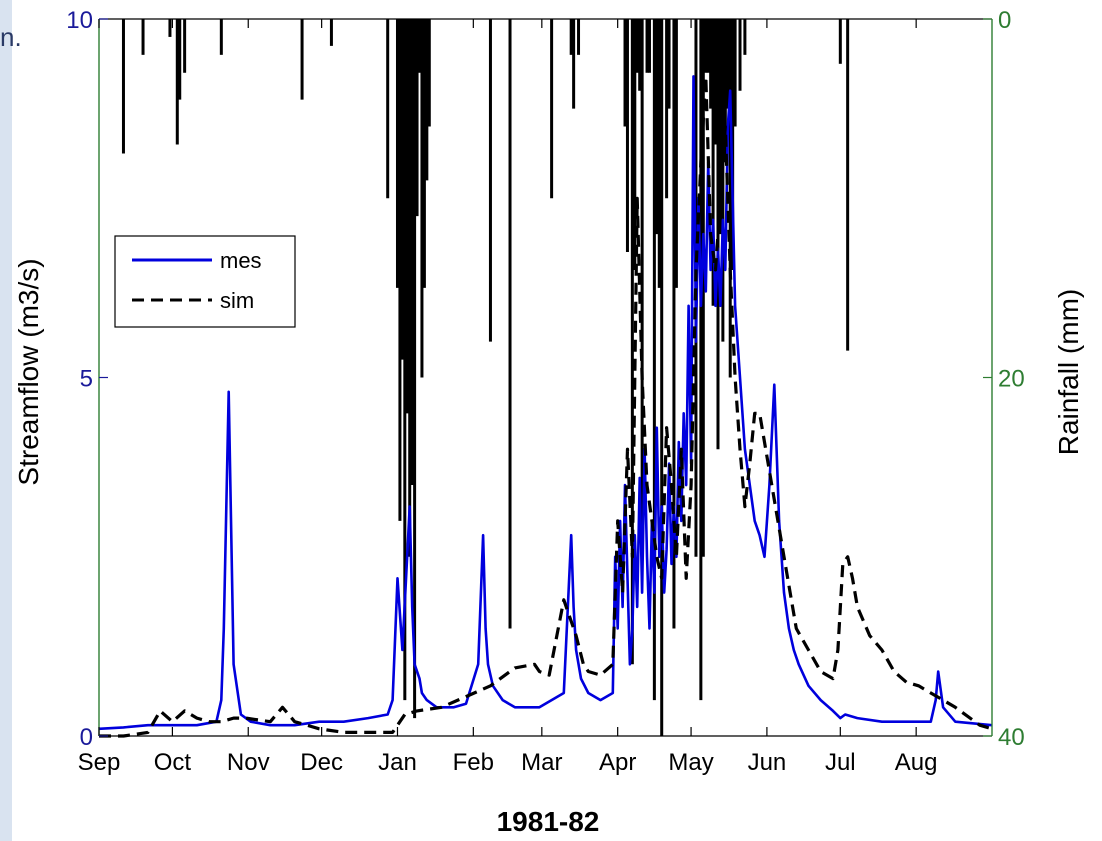  What do you see at coordinates (541, 762) in the screenshot?
I see `x-tick-label: Mar` at bounding box center [541, 762].